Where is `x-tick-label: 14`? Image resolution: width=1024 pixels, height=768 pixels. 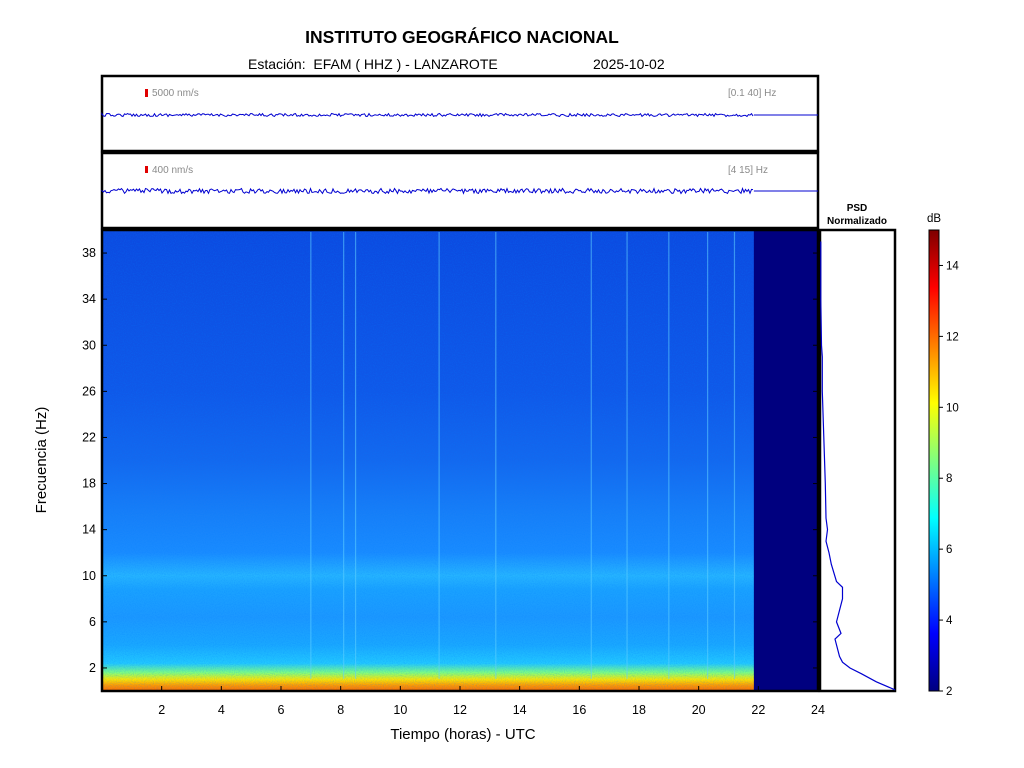
x-tick-label: 14 is located at coordinates (520, 710).